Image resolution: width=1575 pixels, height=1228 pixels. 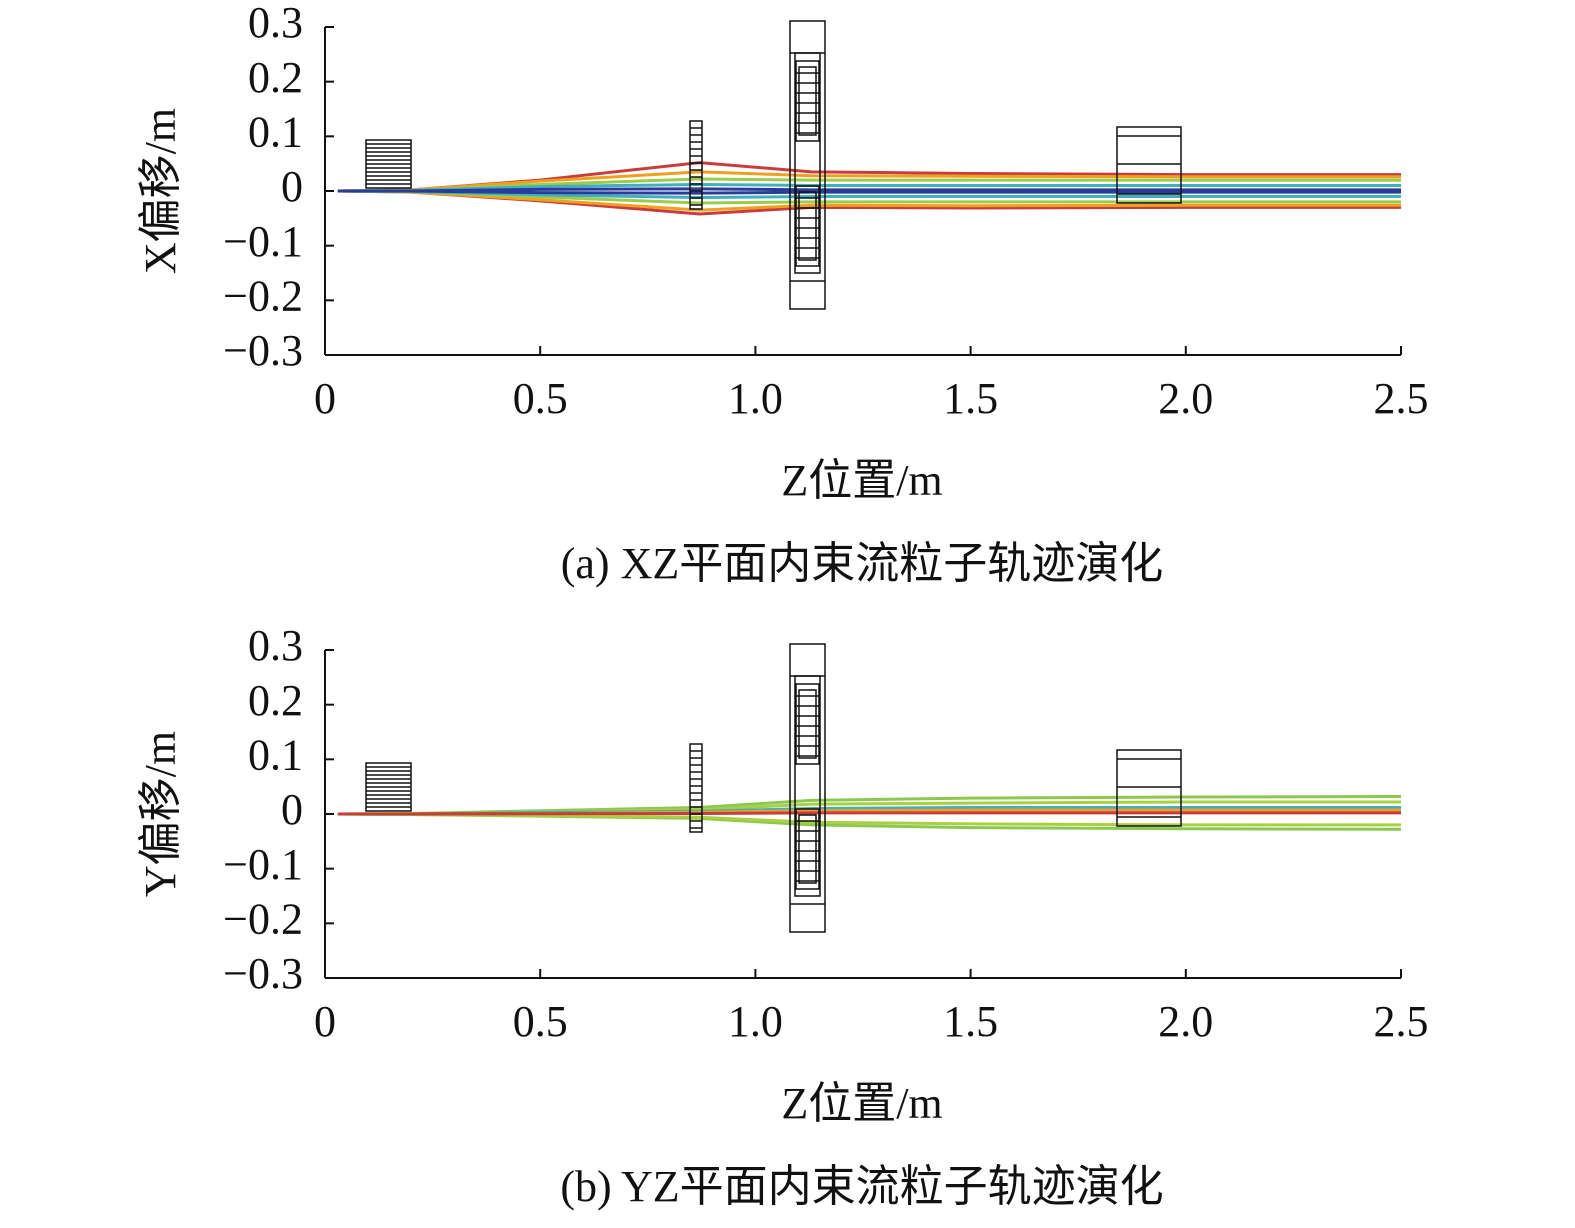 I want to click on caption: (b) YZ平面内束流粒子轨迹演化, so click(x=861, y=1186).